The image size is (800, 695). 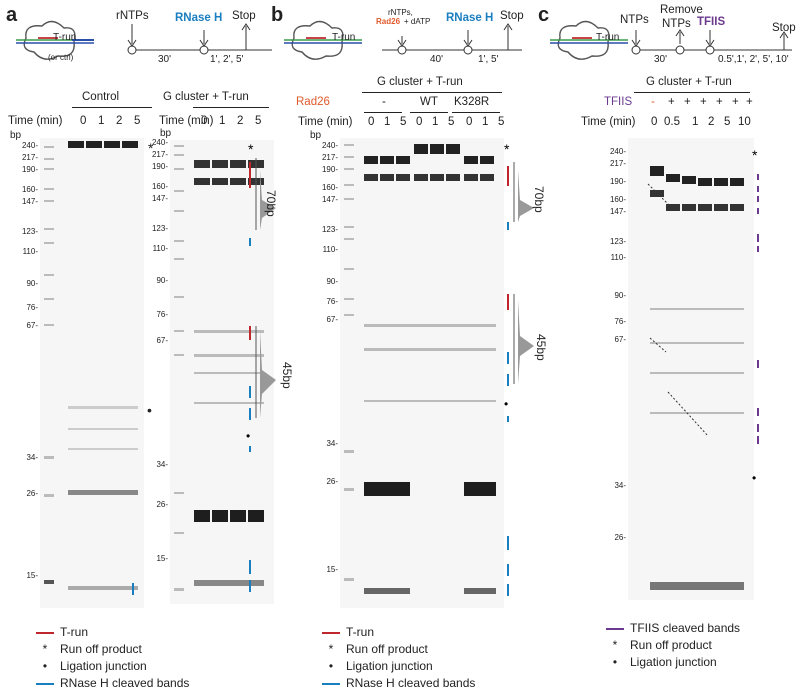 What do you see at coordinates (519, 368) in the screenshot?
I see `b-gel-annotations: * •` at bounding box center [519, 368].